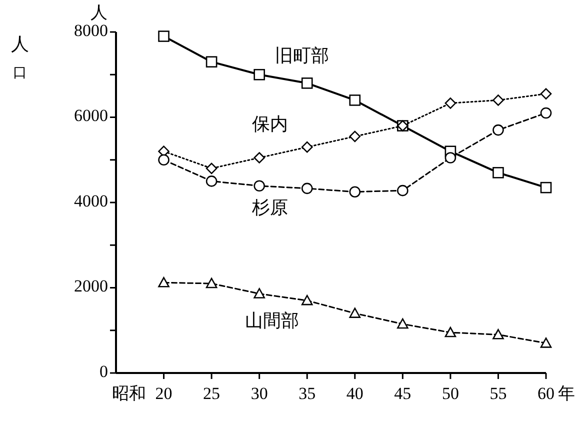 The image size is (579, 422). What do you see at coordinates (91, 116) in the screenshot?
I see `y-tick-label: 6000` at bounding box center [91, 116].